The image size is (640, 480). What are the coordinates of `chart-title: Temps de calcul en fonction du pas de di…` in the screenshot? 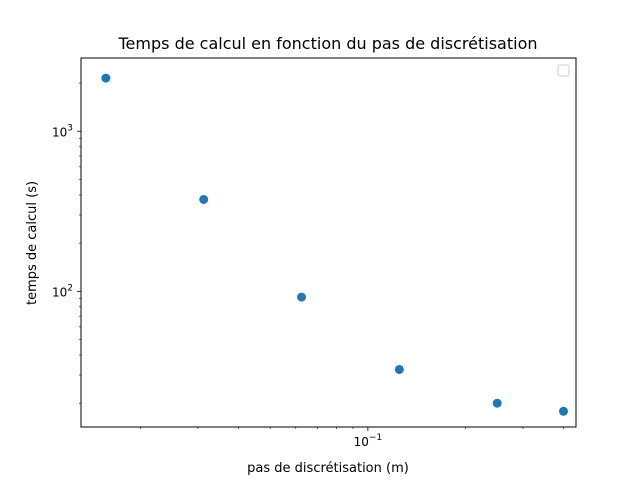 It's located at (328, 43).